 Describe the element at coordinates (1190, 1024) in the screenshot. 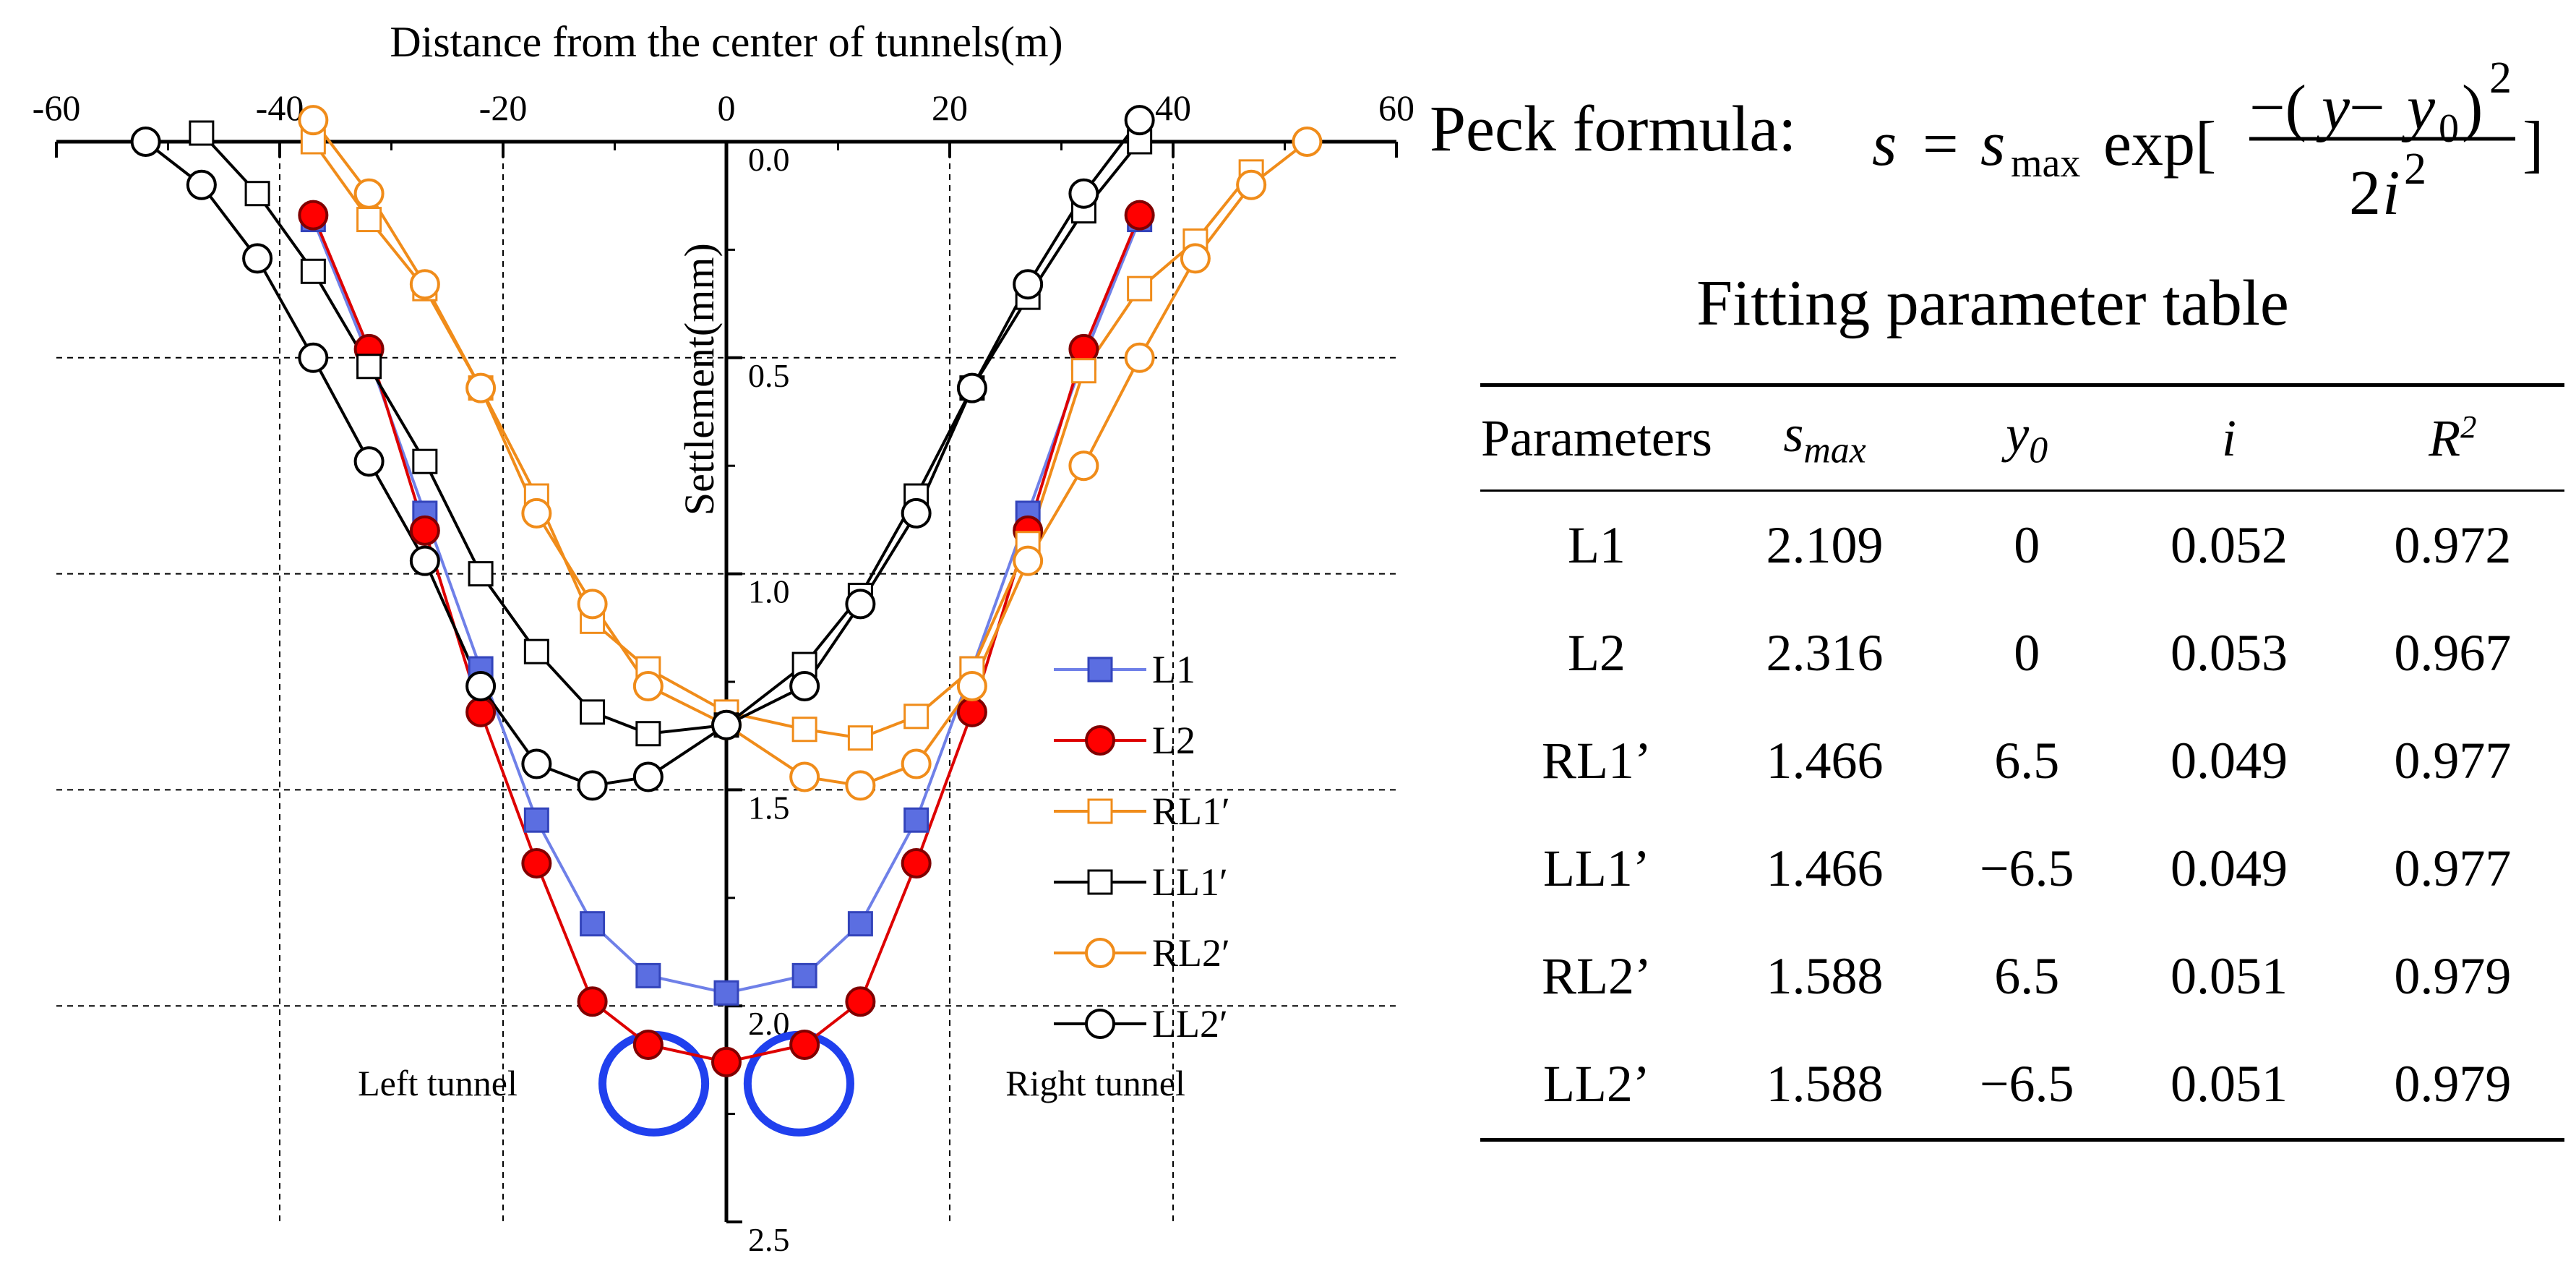

I see `legend-label: LL2′` at that location.